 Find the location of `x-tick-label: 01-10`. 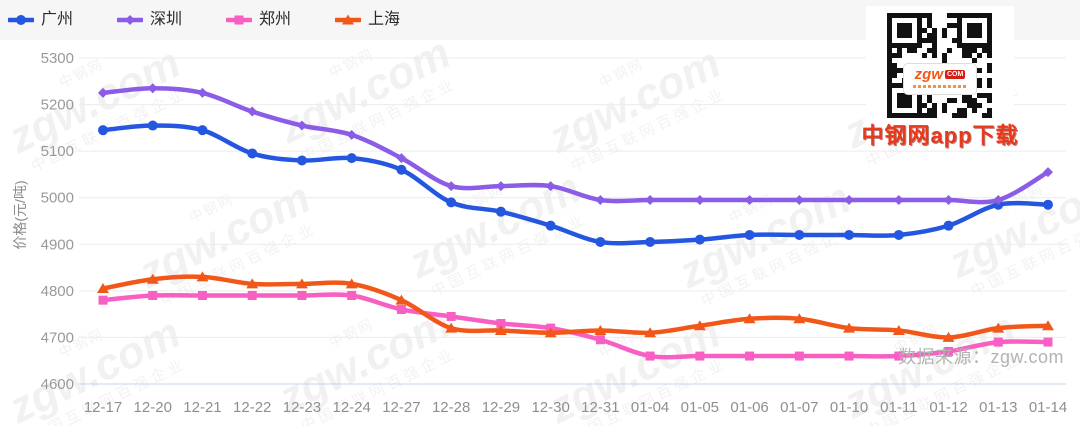

x-tick-label: 01-10 is located at coordinates (849, 407).